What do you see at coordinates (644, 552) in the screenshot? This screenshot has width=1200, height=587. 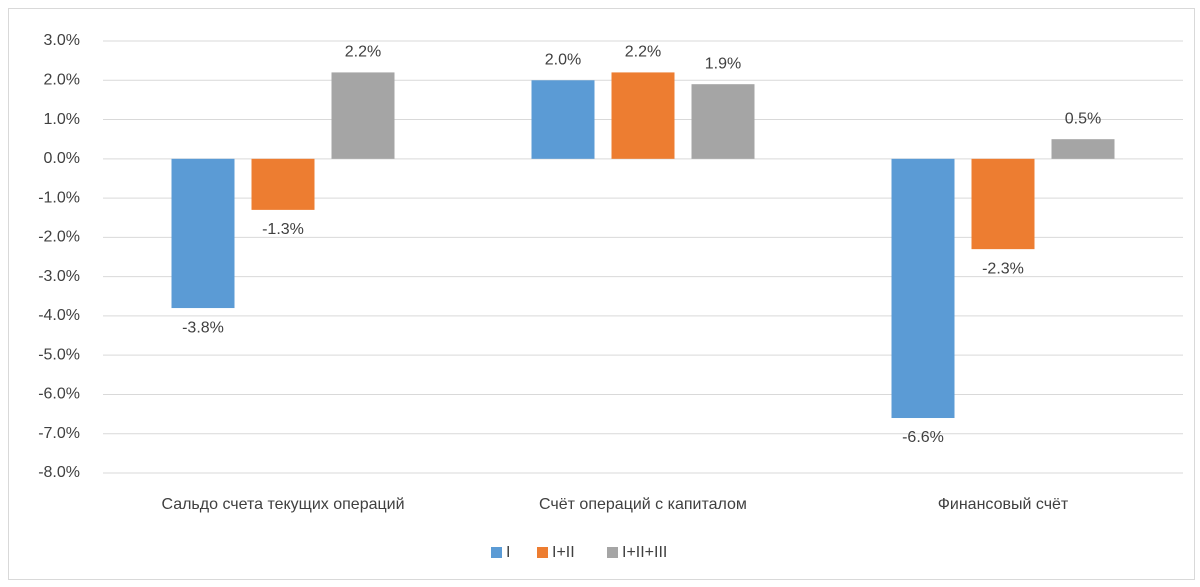 I see `legend-label: I+II+III` at bounding box center [644, 552].